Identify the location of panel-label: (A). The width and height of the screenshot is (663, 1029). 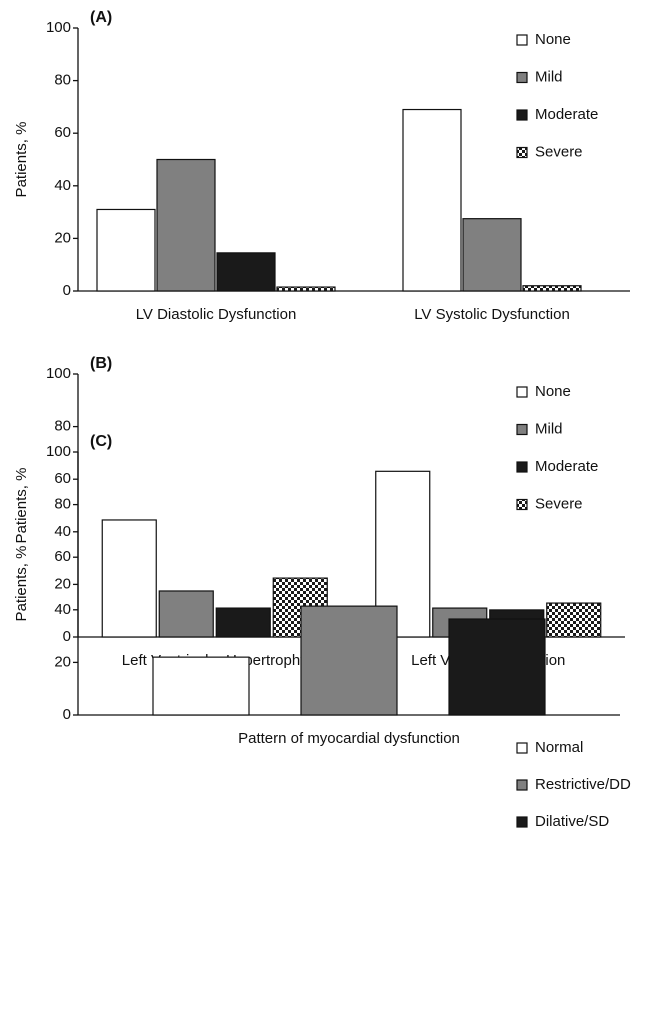
(101, 17).